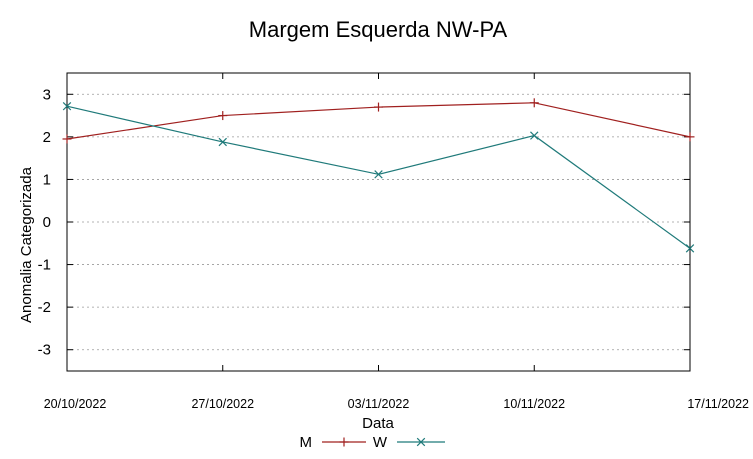  Describe the element at coordinates (222, 404) in the screenshot. I see `x-tick-label: 27/10/2022` at that location.